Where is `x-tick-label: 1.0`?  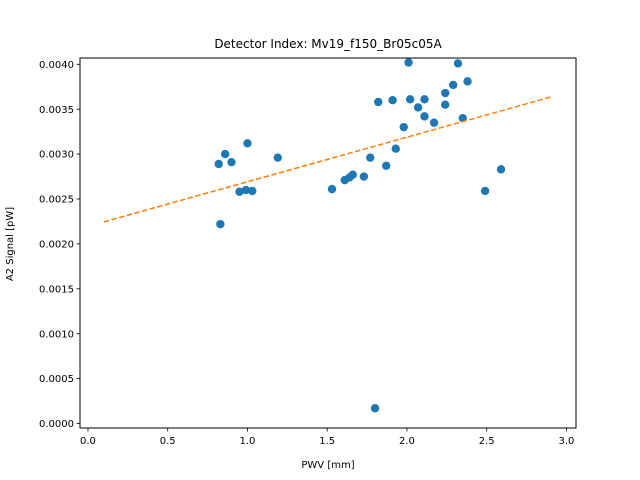
x-tick-label: 1.0 is located at coordinates (248, 441).